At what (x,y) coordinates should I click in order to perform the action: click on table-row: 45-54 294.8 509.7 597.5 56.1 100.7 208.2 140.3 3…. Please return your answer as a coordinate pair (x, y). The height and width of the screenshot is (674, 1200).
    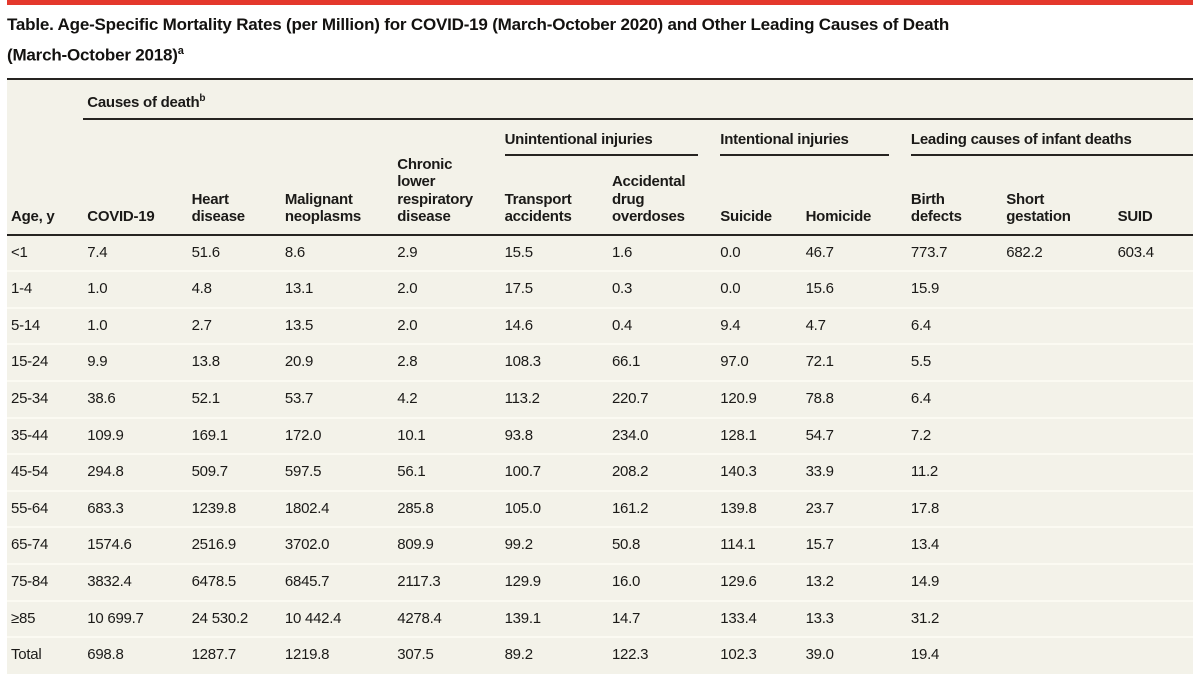
    Looking at the image, I should click on (600, 472).